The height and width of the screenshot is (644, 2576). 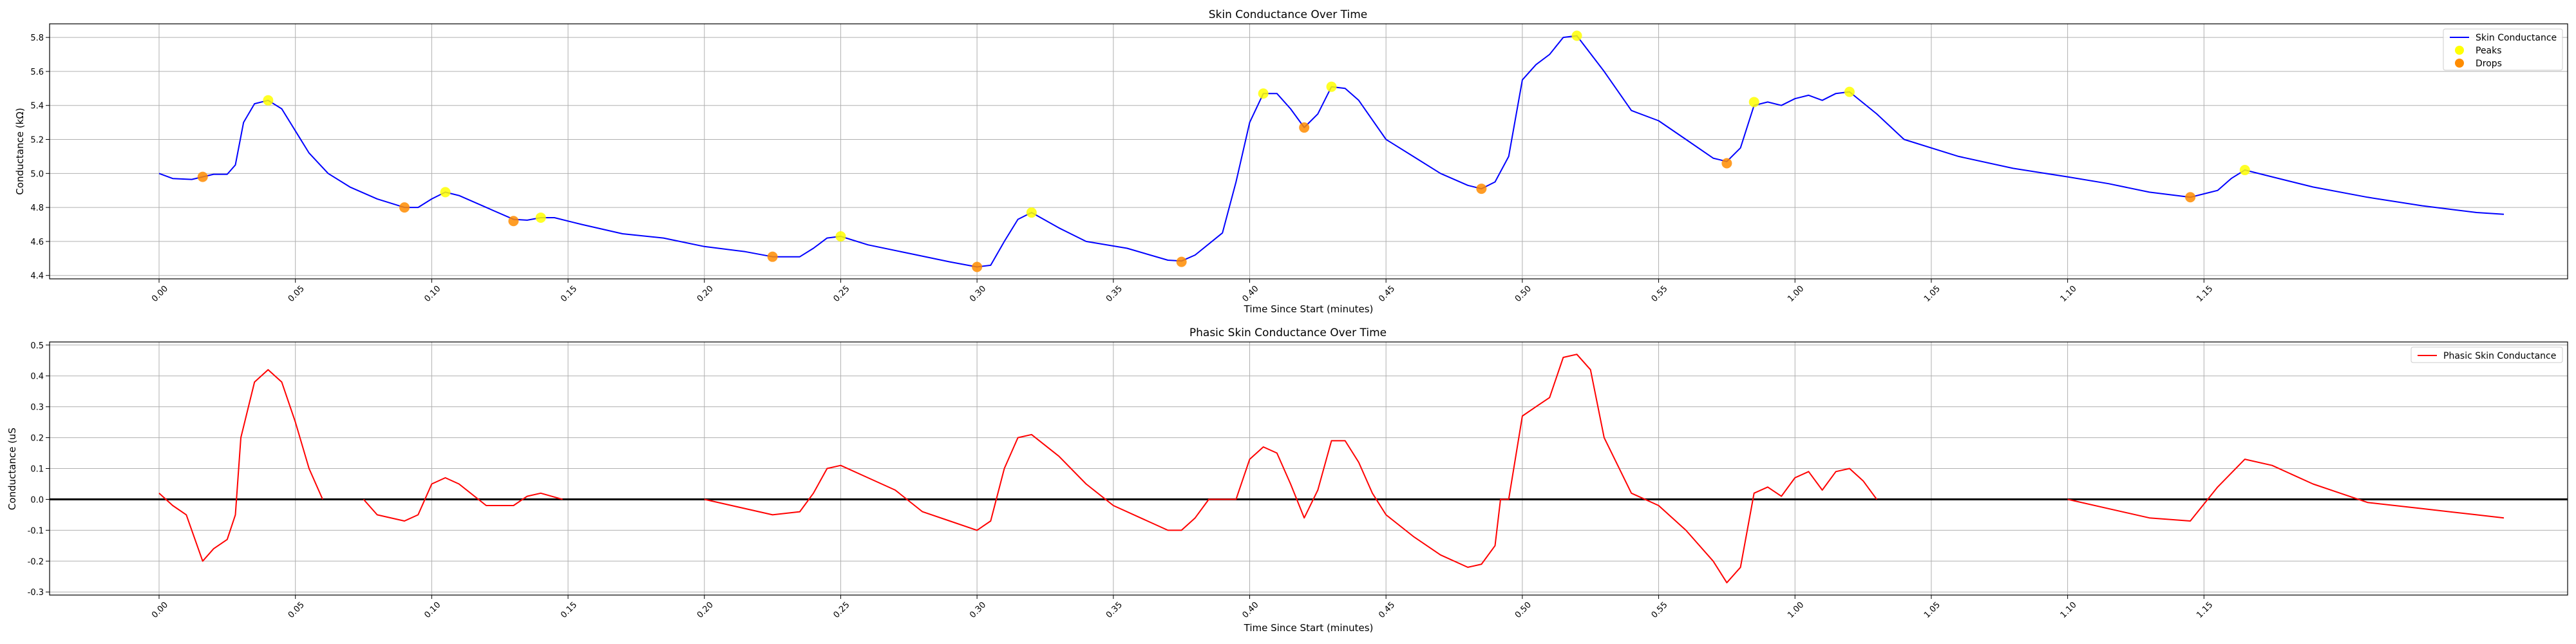 I want to click on y-axis-label: Conductance (uS, so click(x=12, y=469).